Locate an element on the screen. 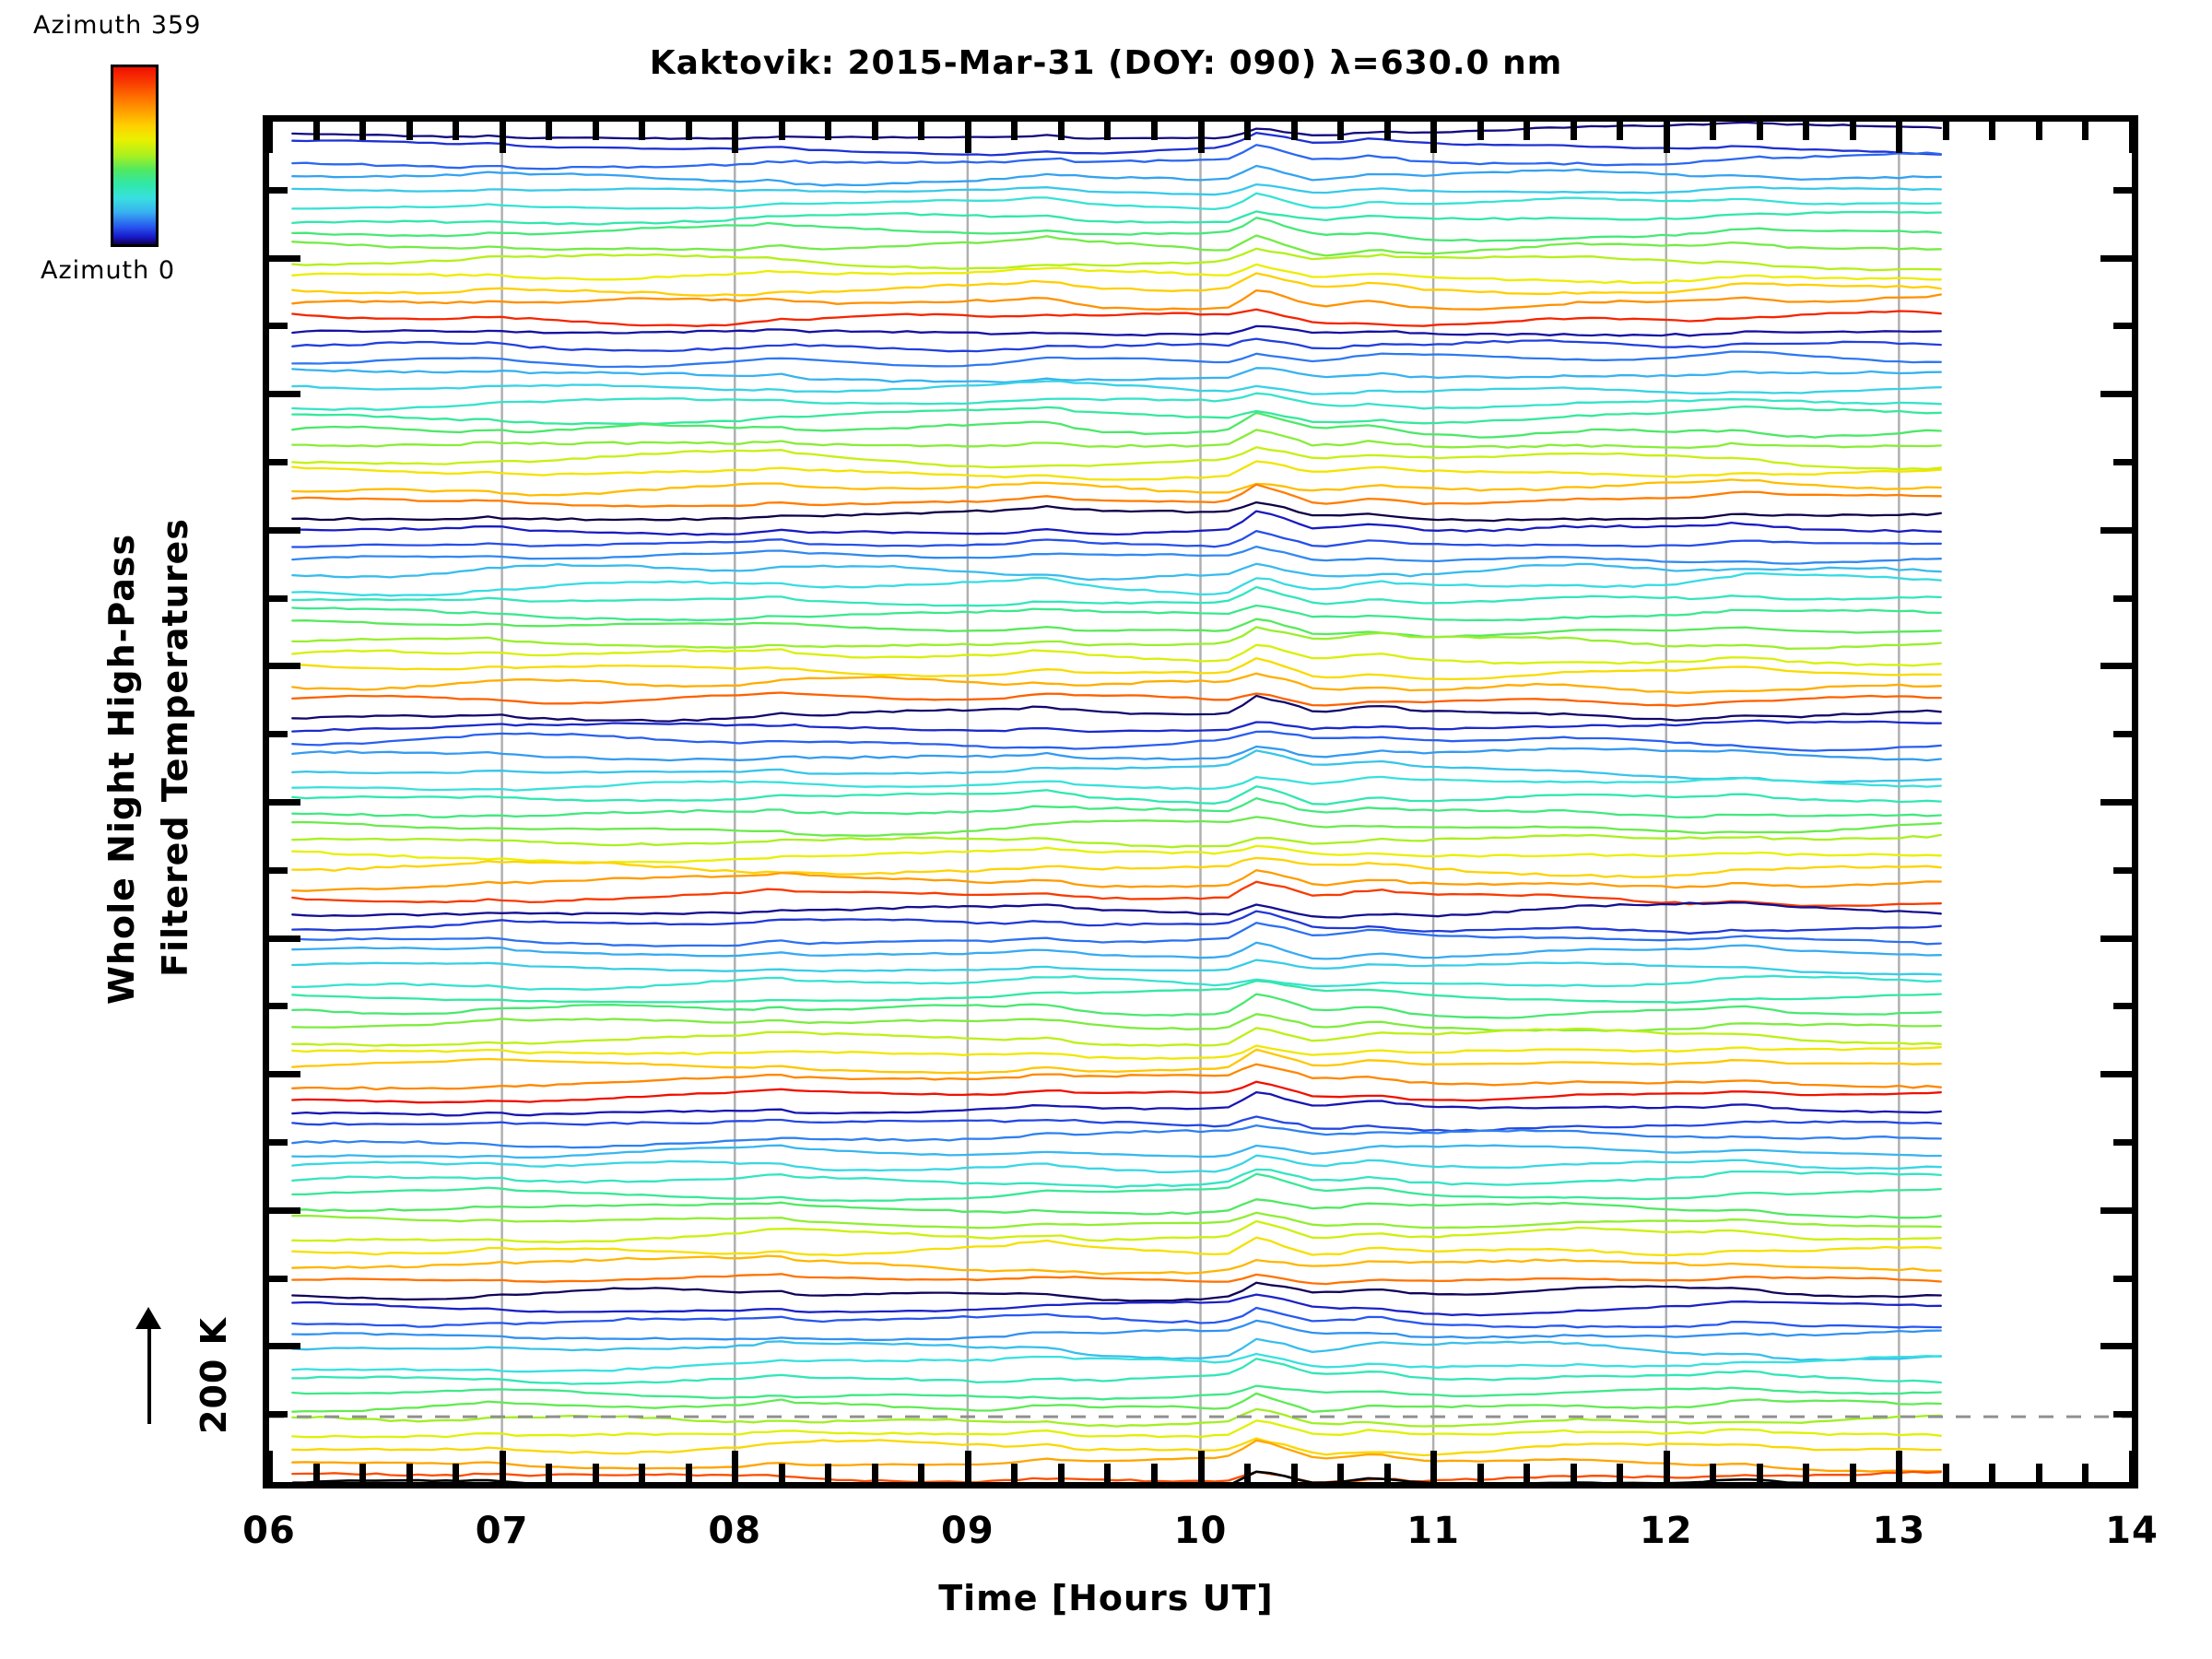 The width and height of the screenshot is (2212, 1659). colorbar-bottom-label: Azimuth 0 is located at coordinates (108, 270).